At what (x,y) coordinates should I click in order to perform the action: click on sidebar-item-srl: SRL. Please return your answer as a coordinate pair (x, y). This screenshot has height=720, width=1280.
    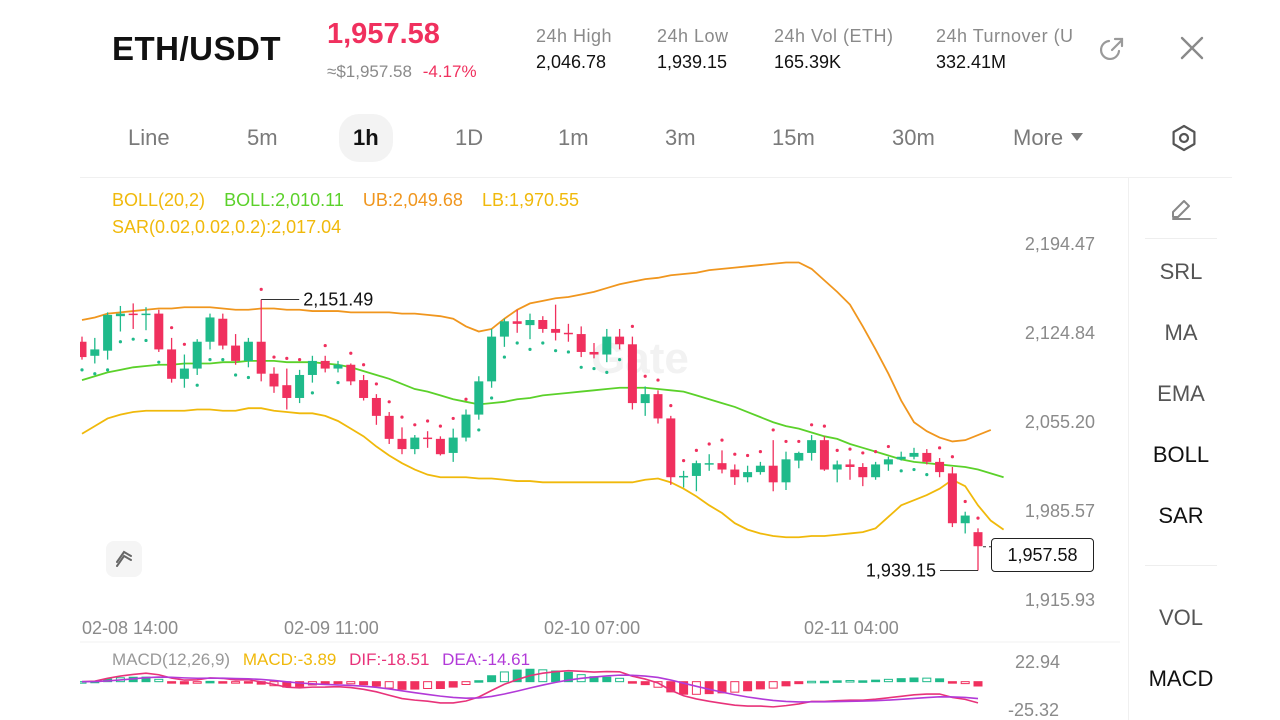
    Looking at the image, I should click on (1181, 271).